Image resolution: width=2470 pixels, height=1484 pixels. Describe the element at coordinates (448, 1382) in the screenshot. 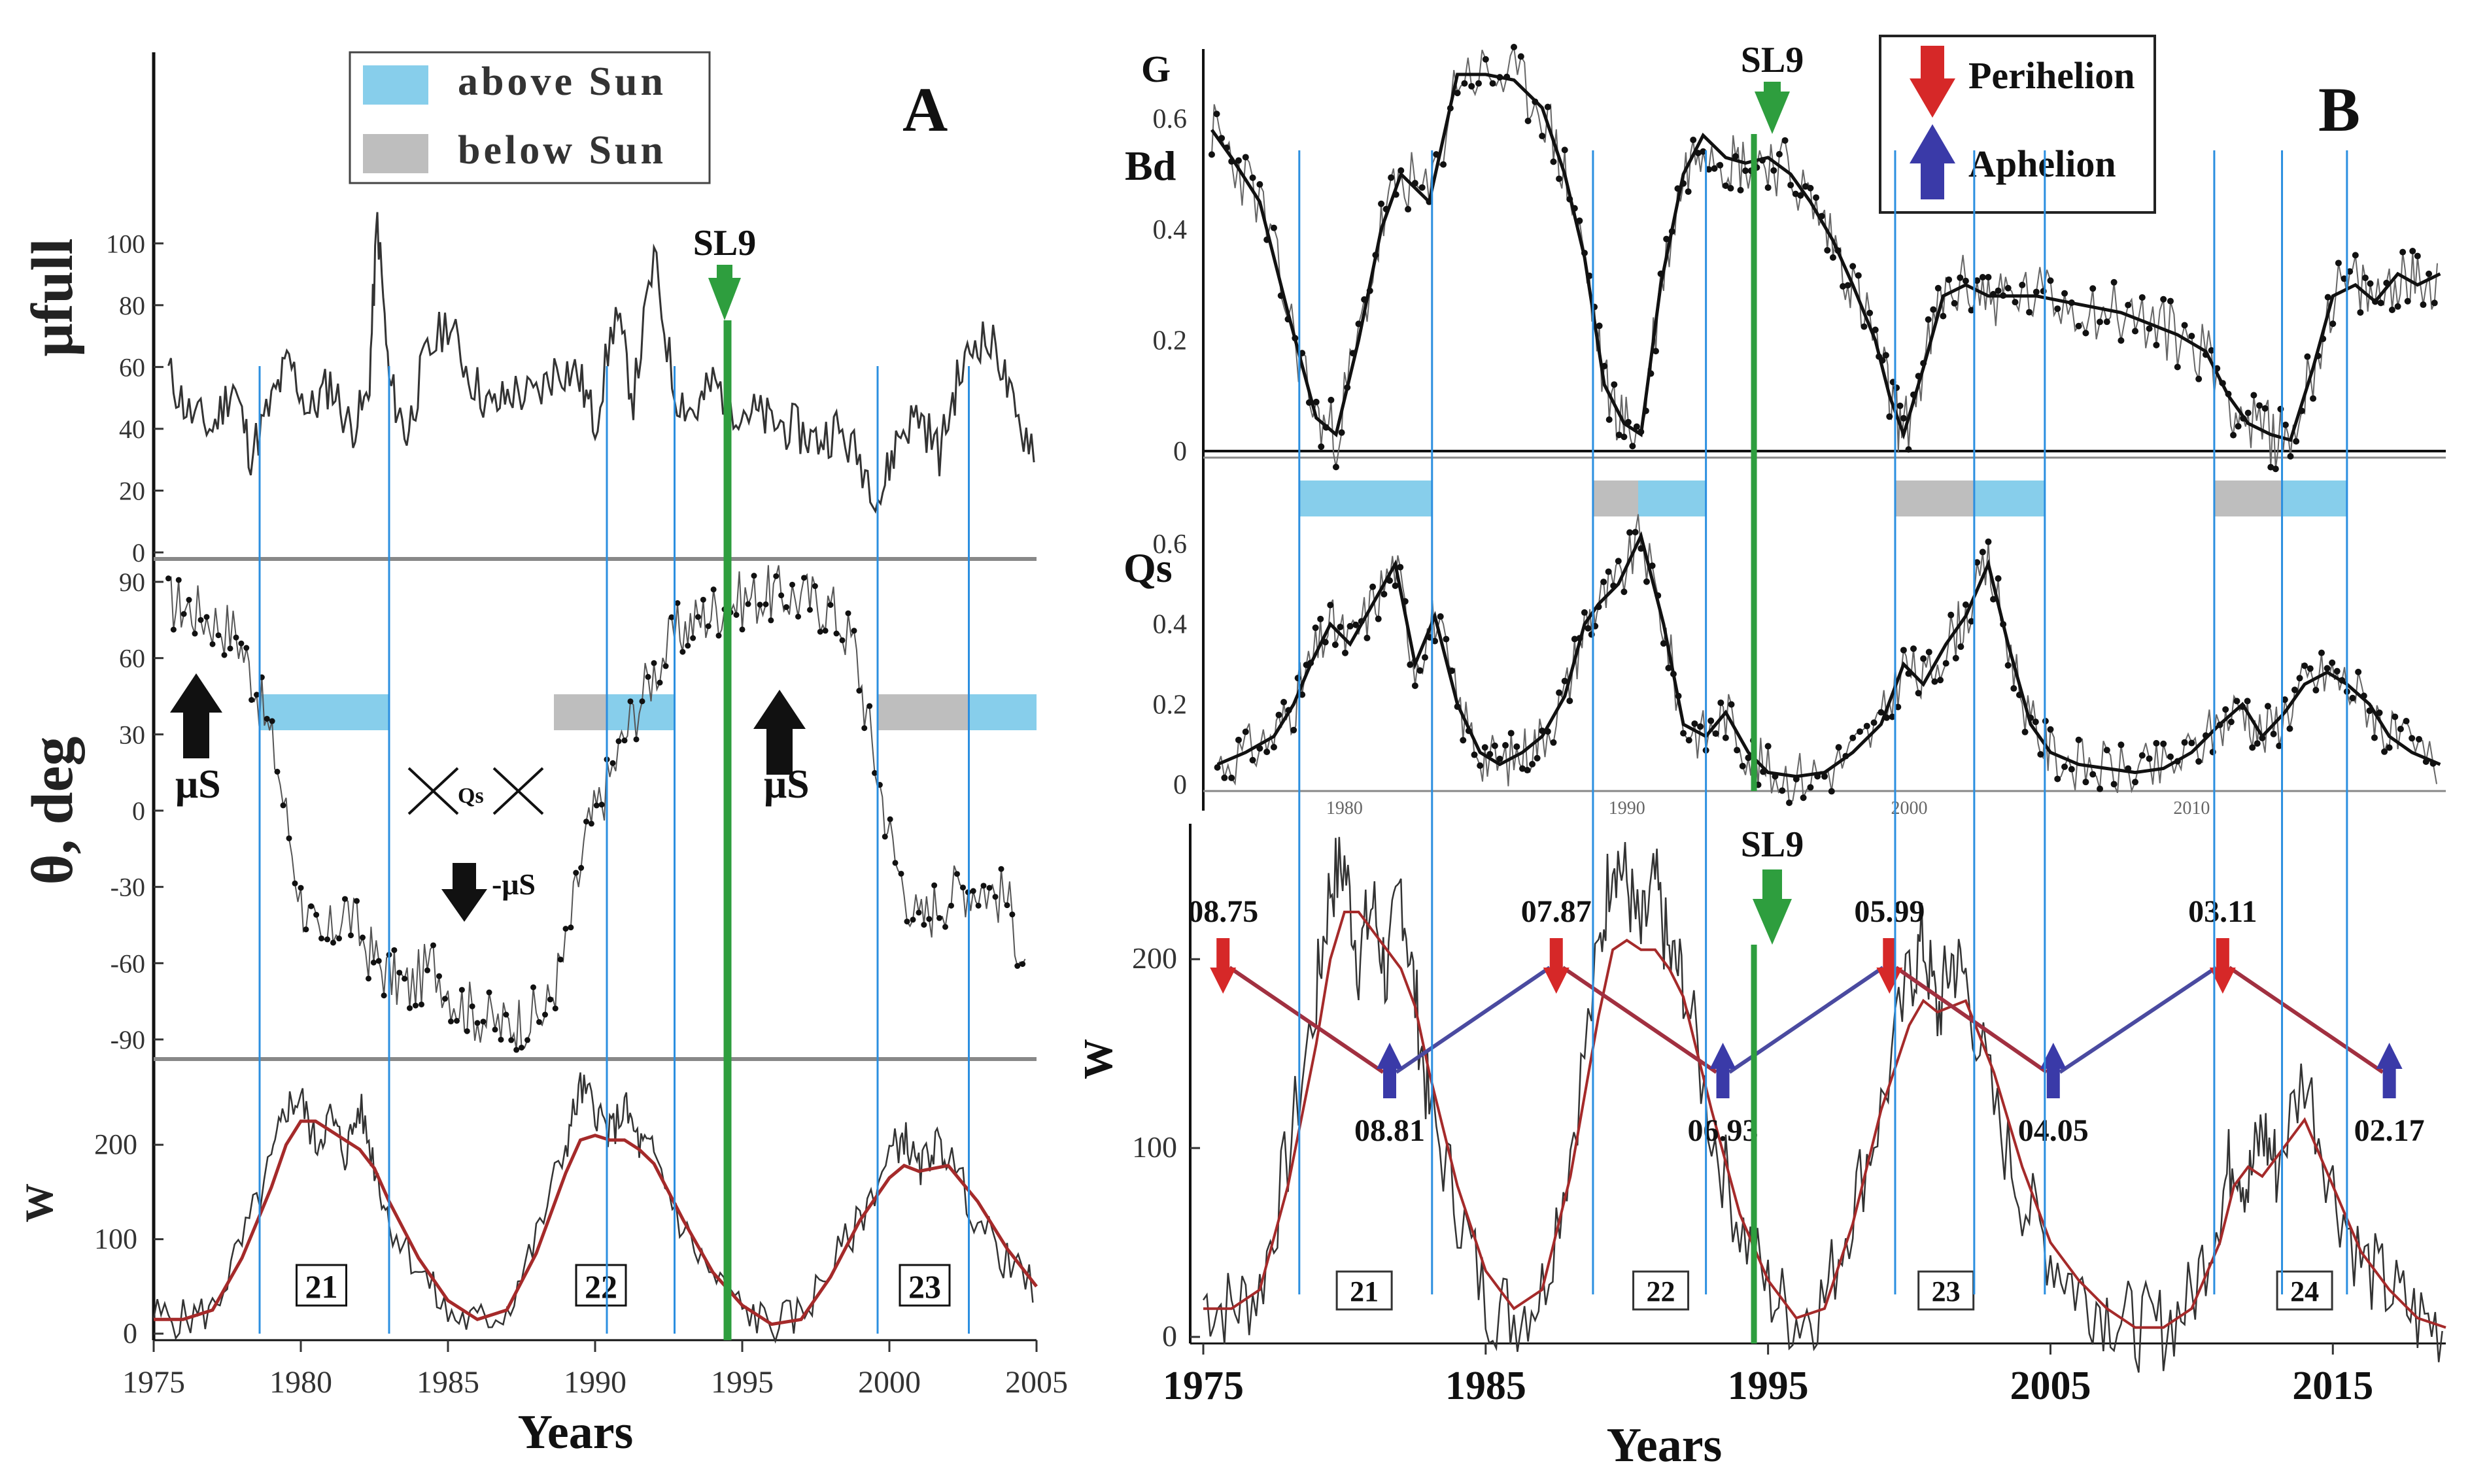

I see `a-xtick-label-2: 1985` at that location.